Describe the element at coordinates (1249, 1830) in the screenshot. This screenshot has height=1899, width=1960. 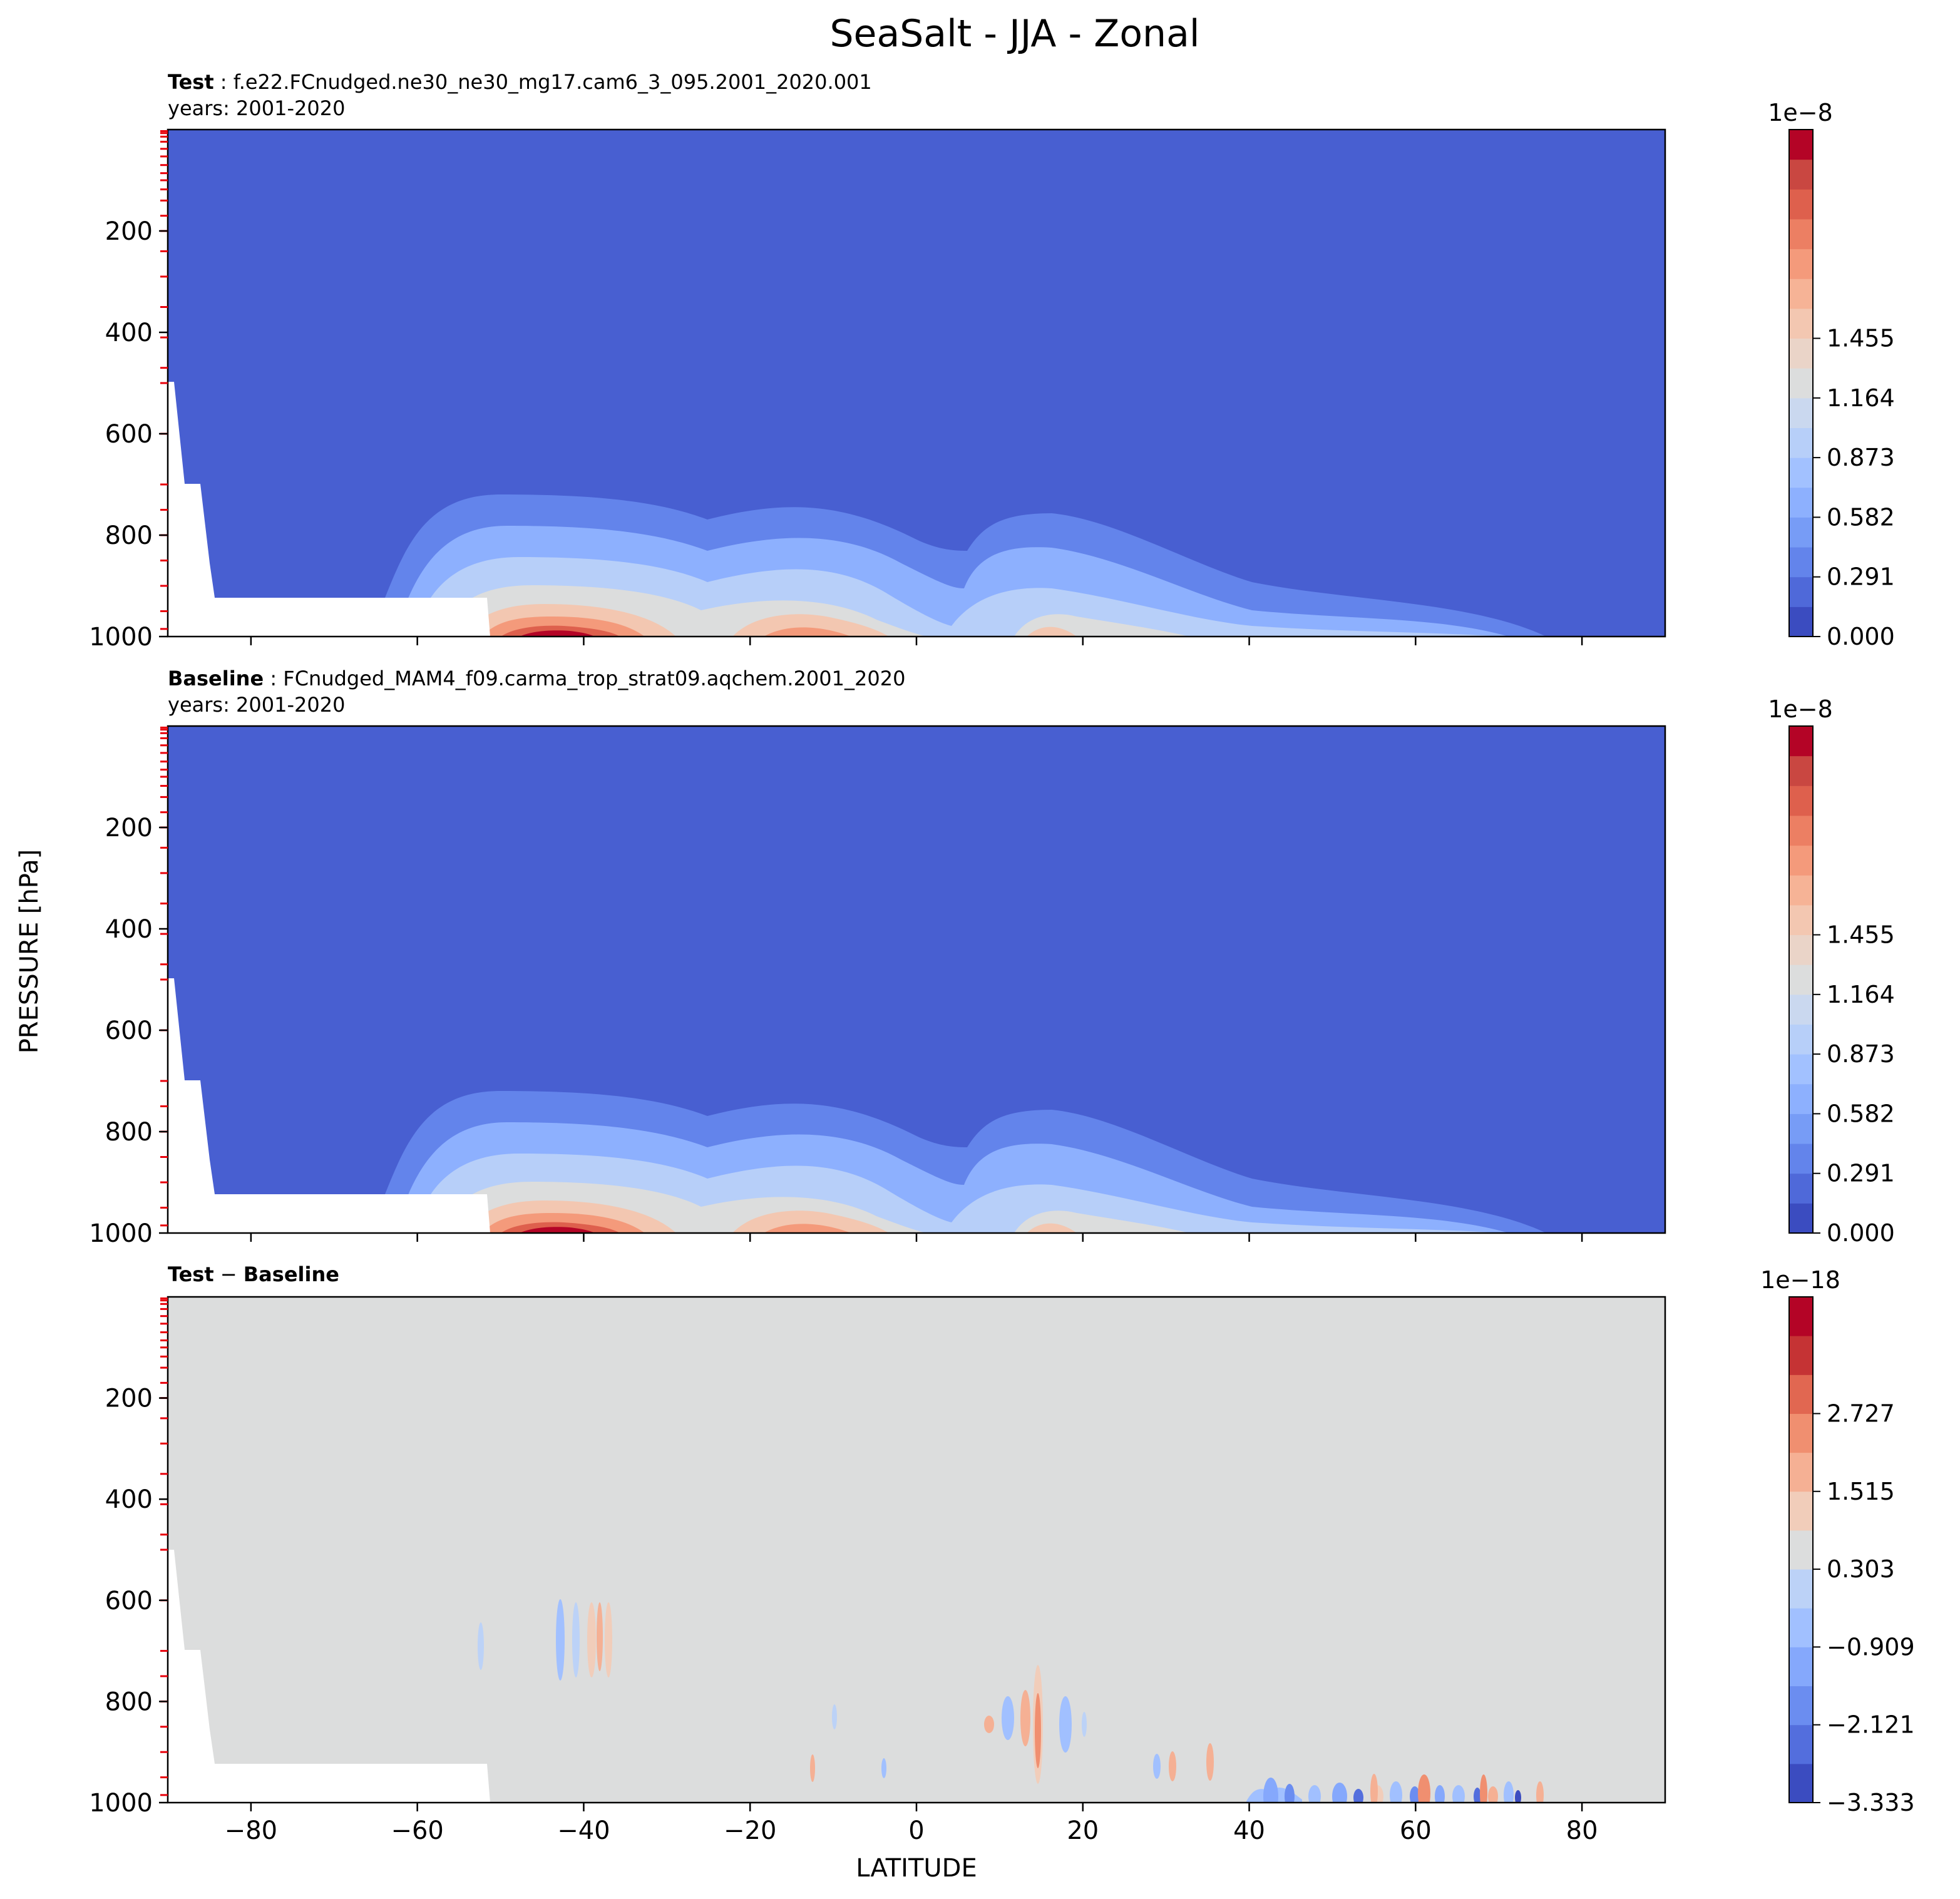
I see `x-tick-label: 40` at that location.